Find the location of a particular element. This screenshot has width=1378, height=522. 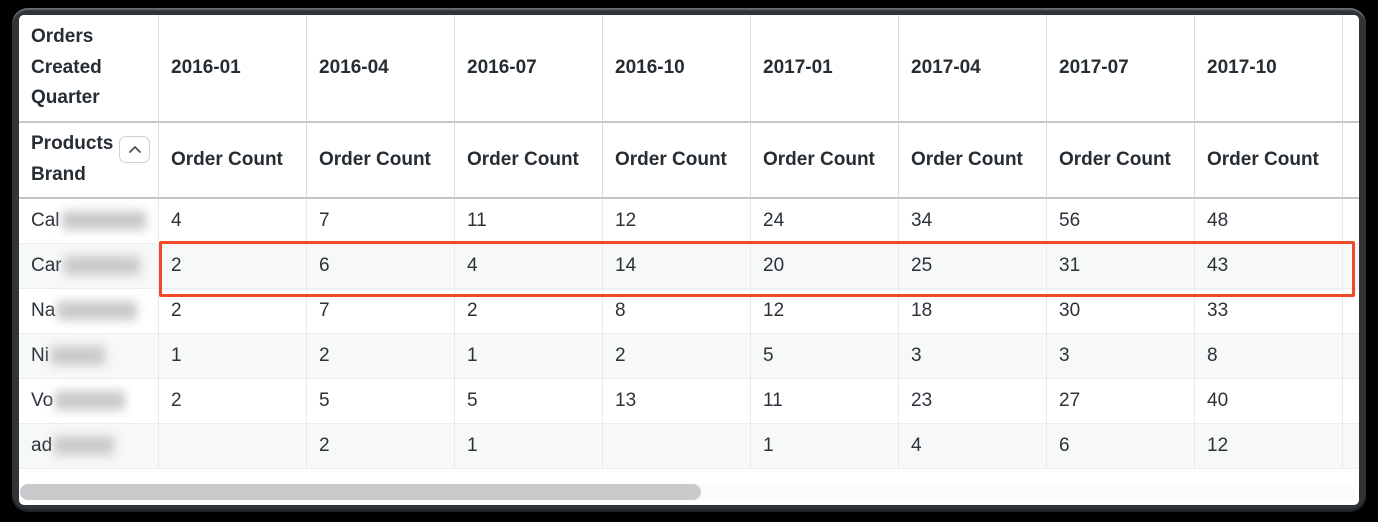

brand-cell: Cal is located at coordinates (89, 221).